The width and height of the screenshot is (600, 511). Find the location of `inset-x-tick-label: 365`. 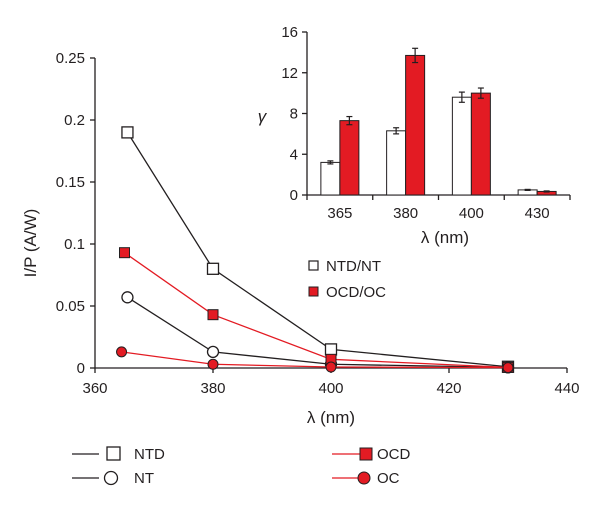

inset-x-tick-label: 365 is located at coordinates (339, 213).